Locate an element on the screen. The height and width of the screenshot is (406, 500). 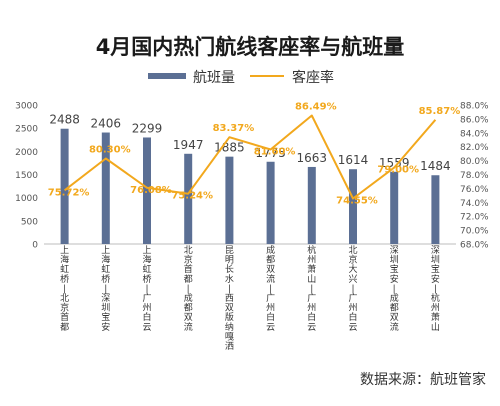
load-factor-label: 83.37% is located at coordinates (234, 128).